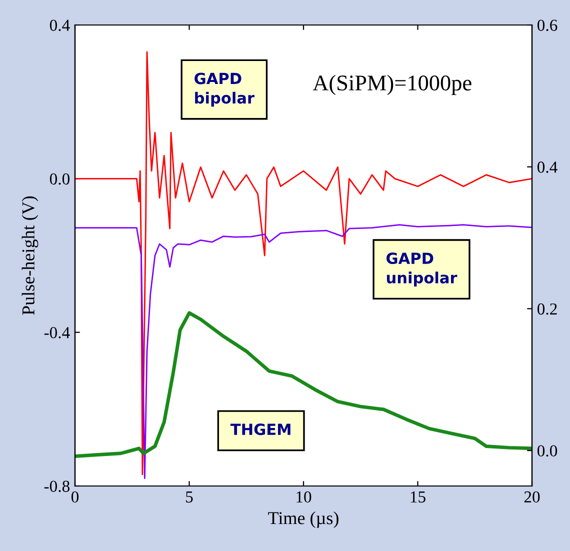 The height and width of the screenshot is (551, 570). I want to click on x-tick-label: 15, so click(418, 497).